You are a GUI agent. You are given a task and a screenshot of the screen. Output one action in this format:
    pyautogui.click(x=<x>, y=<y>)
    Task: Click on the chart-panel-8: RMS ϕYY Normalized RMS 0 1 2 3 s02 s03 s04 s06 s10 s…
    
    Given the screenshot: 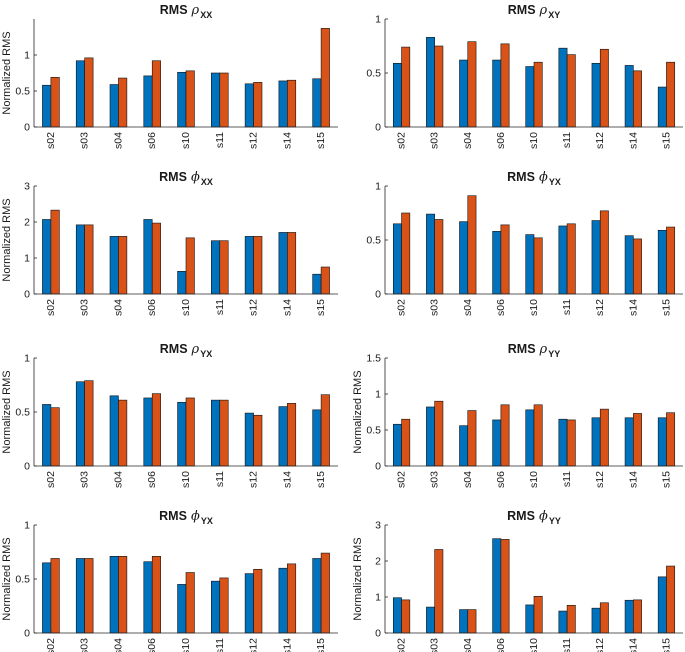 What is the action you would take?
    pyautogui.click(x=517, y=580)
    